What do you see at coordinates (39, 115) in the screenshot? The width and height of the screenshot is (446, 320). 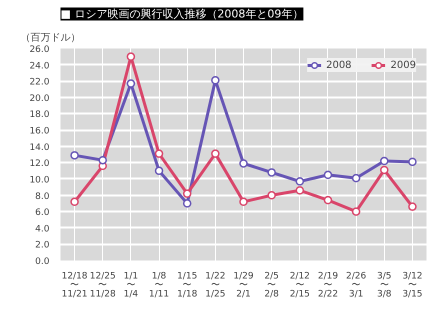 I see `y-tick-label: 18.0` at bounding box center [39, 115].